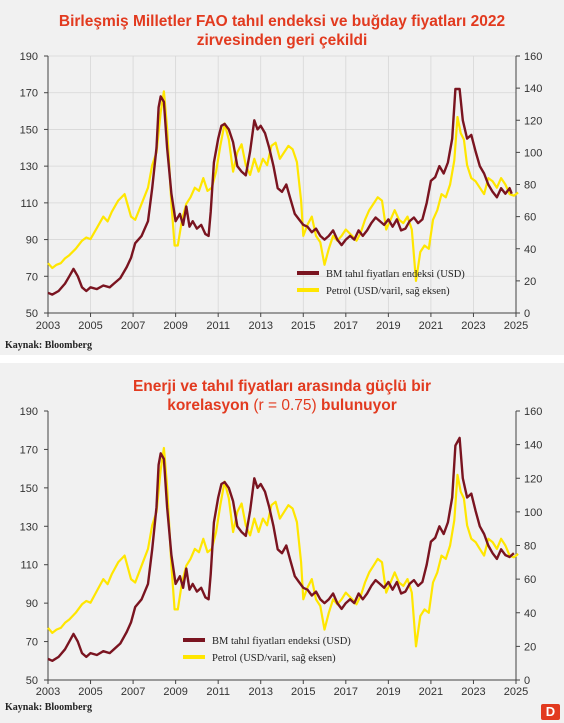 This screenshot has height=723, width=564. What do you see at coordinates (29, 204) in the screenshot?
I see `chart-1-left-tick-label: 110` at bounding box center [29, 204].